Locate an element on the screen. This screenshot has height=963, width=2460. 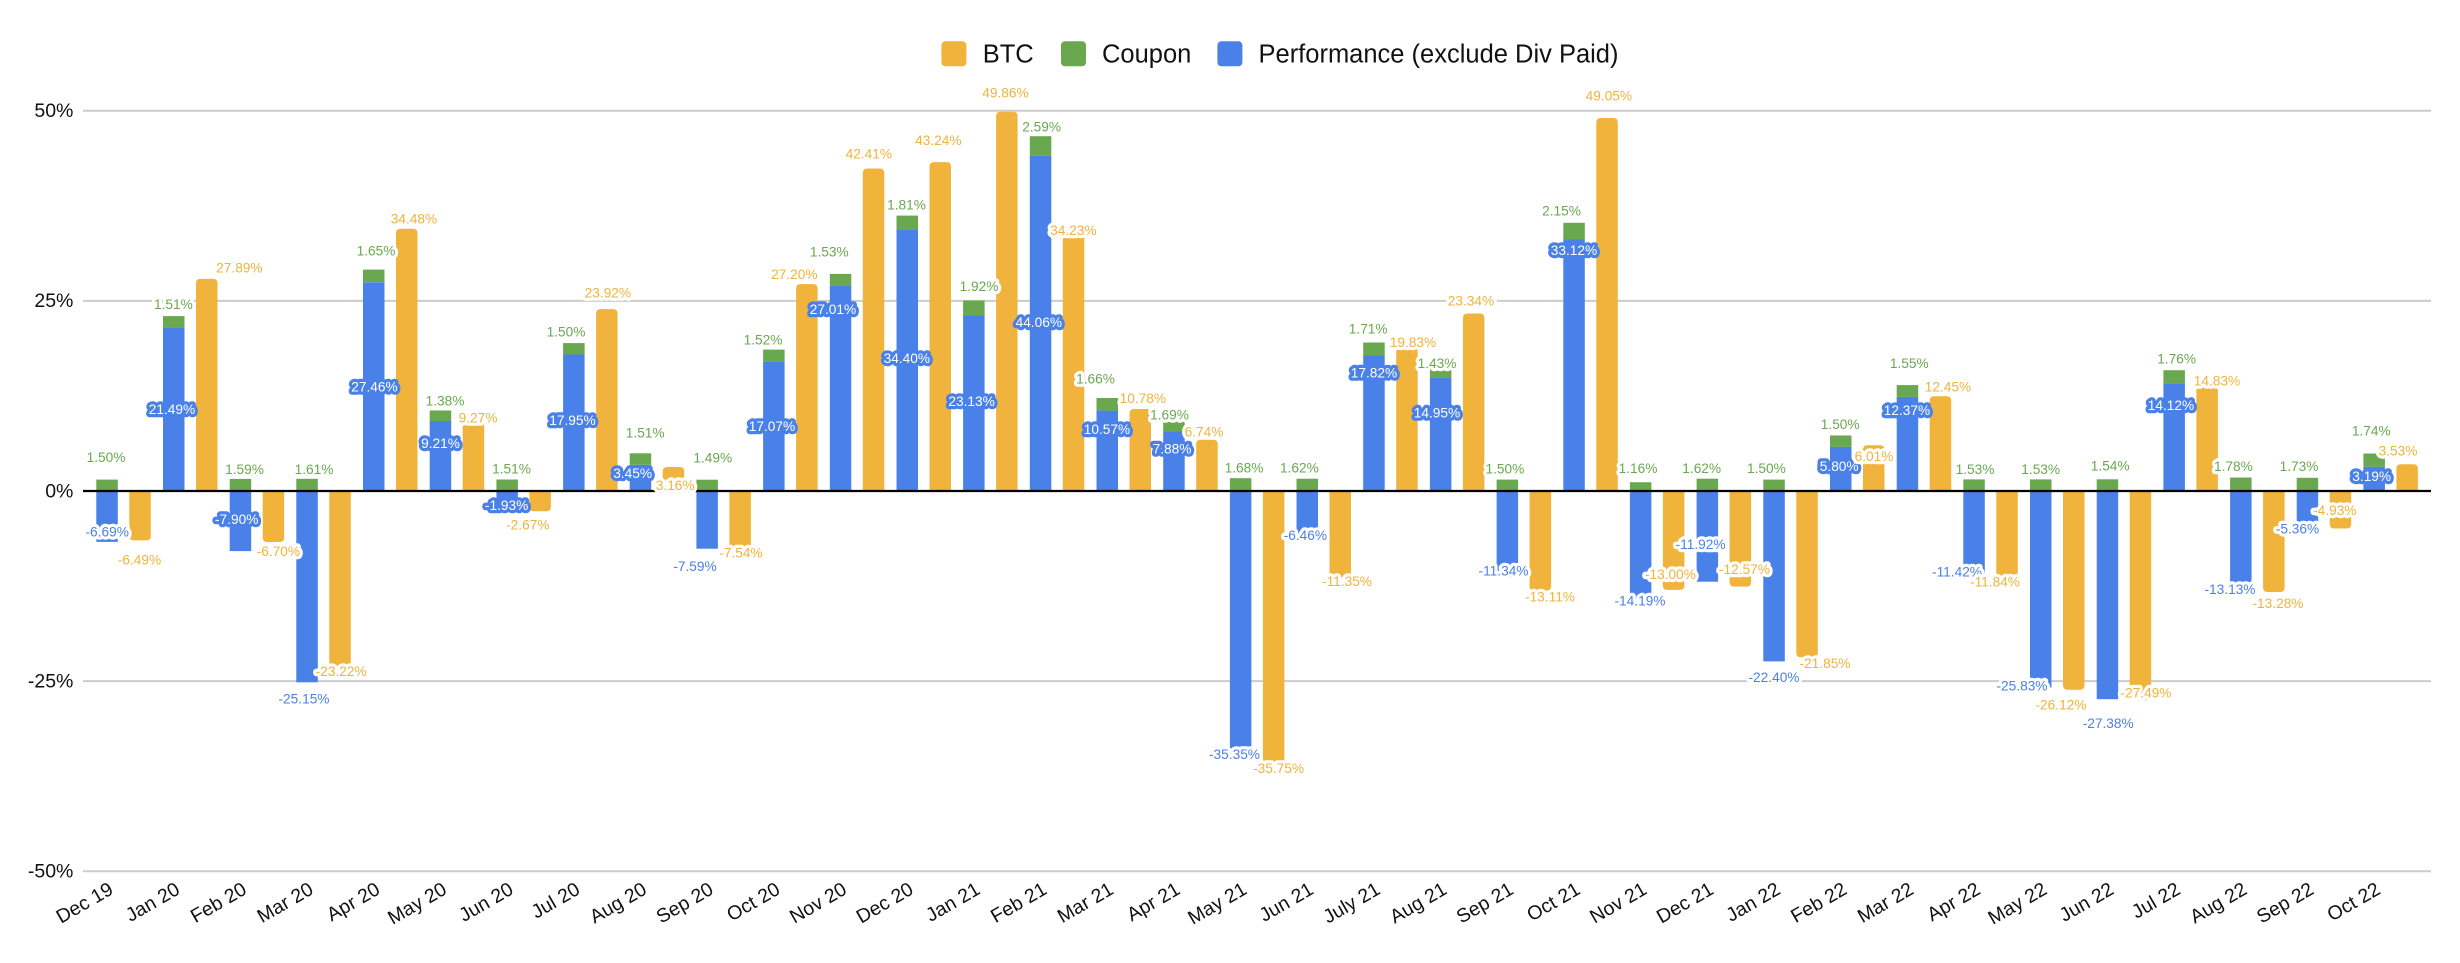
svg-text: -2.67% is located at coordinates (527, 525).